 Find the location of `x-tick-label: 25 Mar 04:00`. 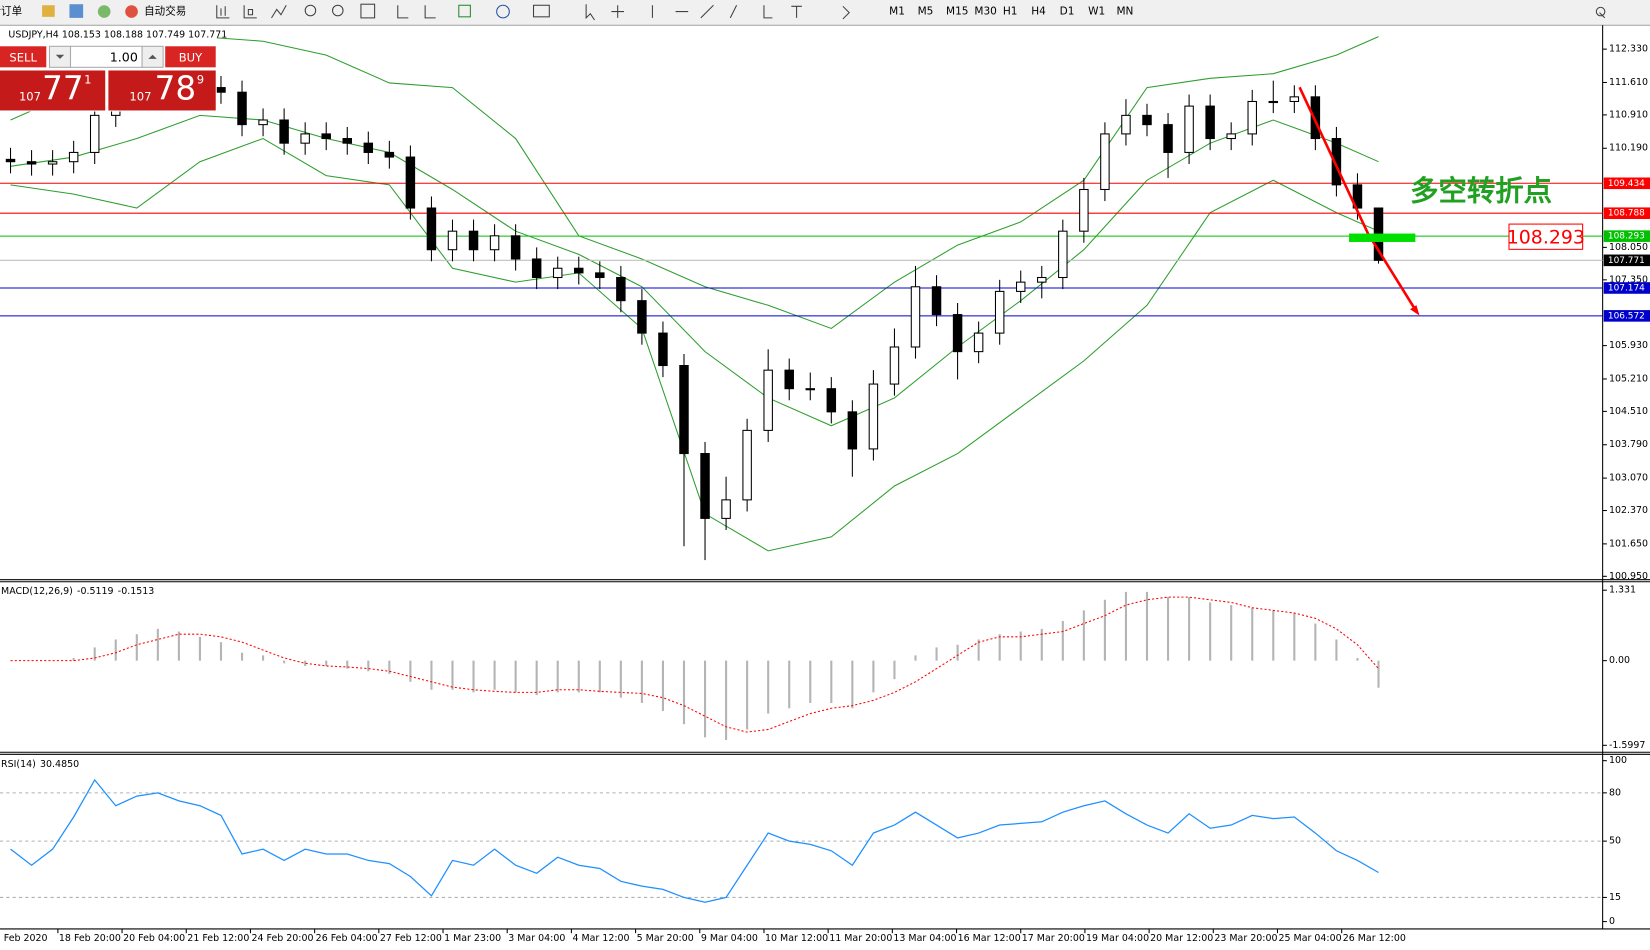

x-tick-label: 25 Mar 04:00 is located at coordinates (1310, 938).